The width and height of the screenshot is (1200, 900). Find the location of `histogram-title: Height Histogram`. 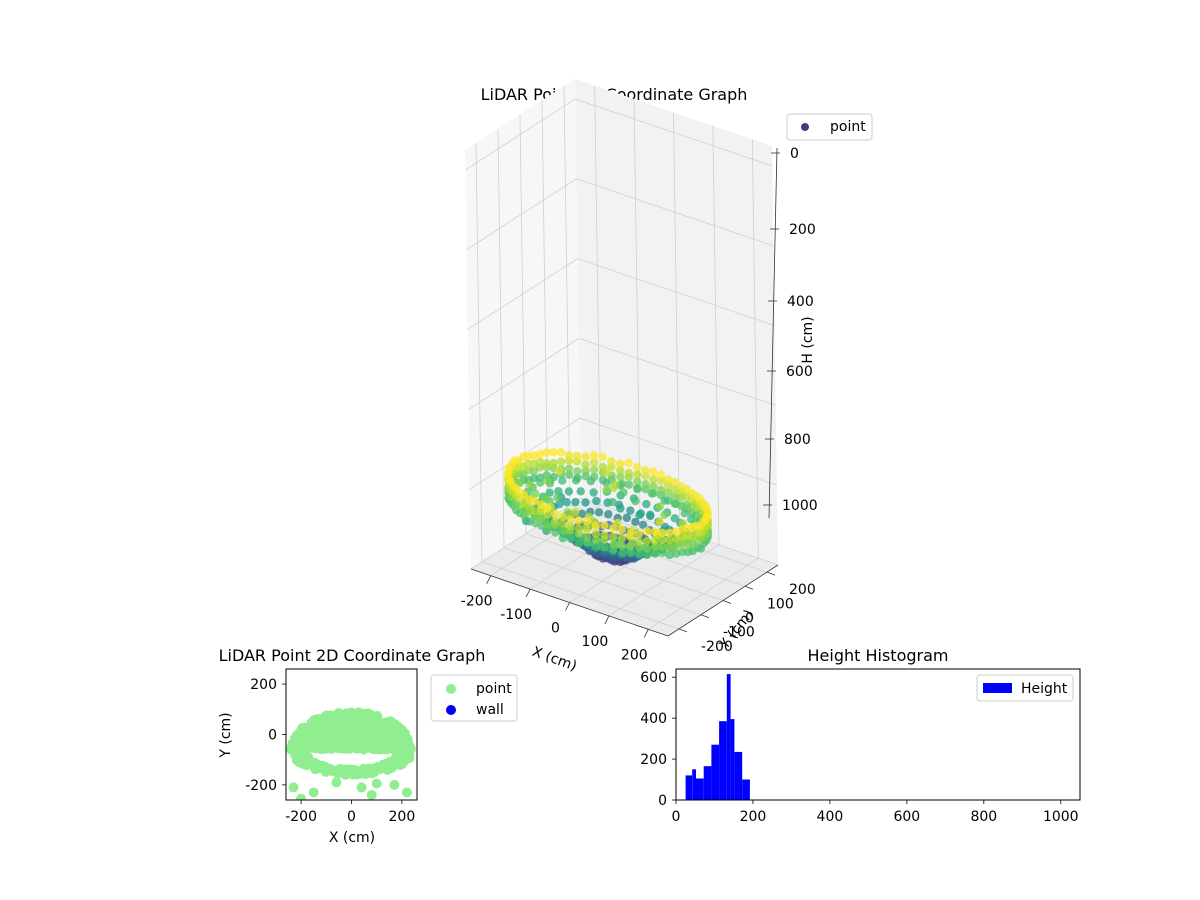

histogram-title: Height Histogram is located at coordinates (878, 655).